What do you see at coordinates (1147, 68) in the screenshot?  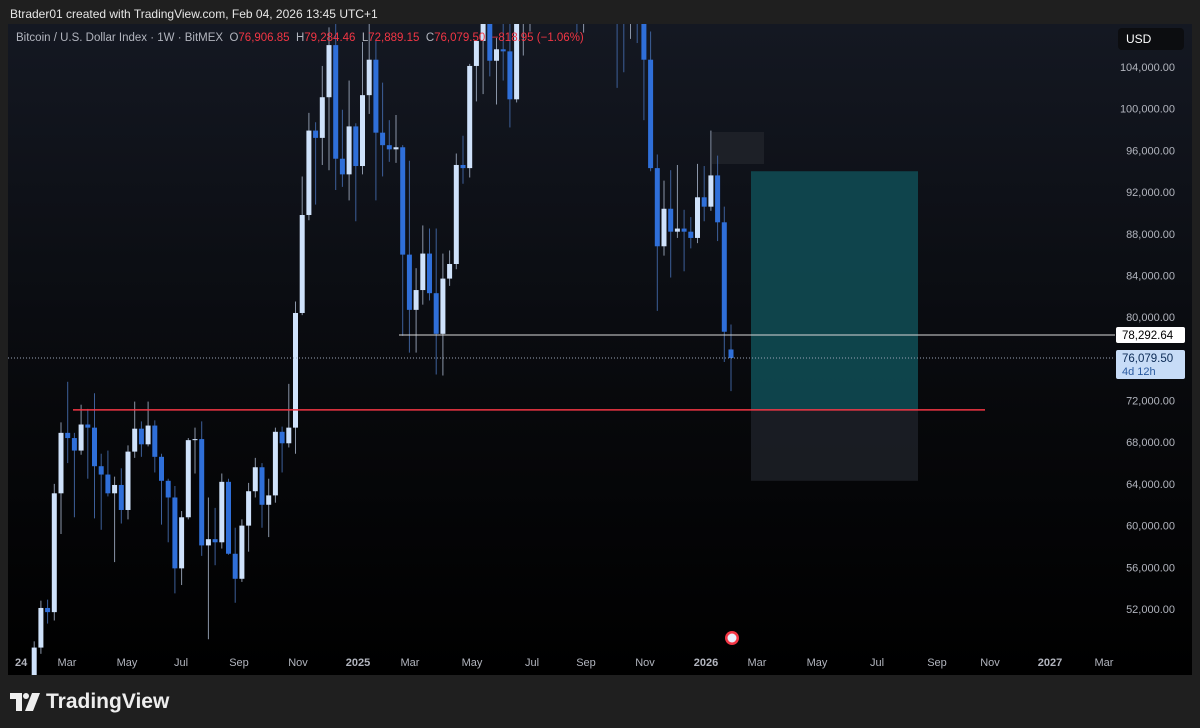 I see `y-tick-label: 104,000.00` at bounding box center [1147, 68].